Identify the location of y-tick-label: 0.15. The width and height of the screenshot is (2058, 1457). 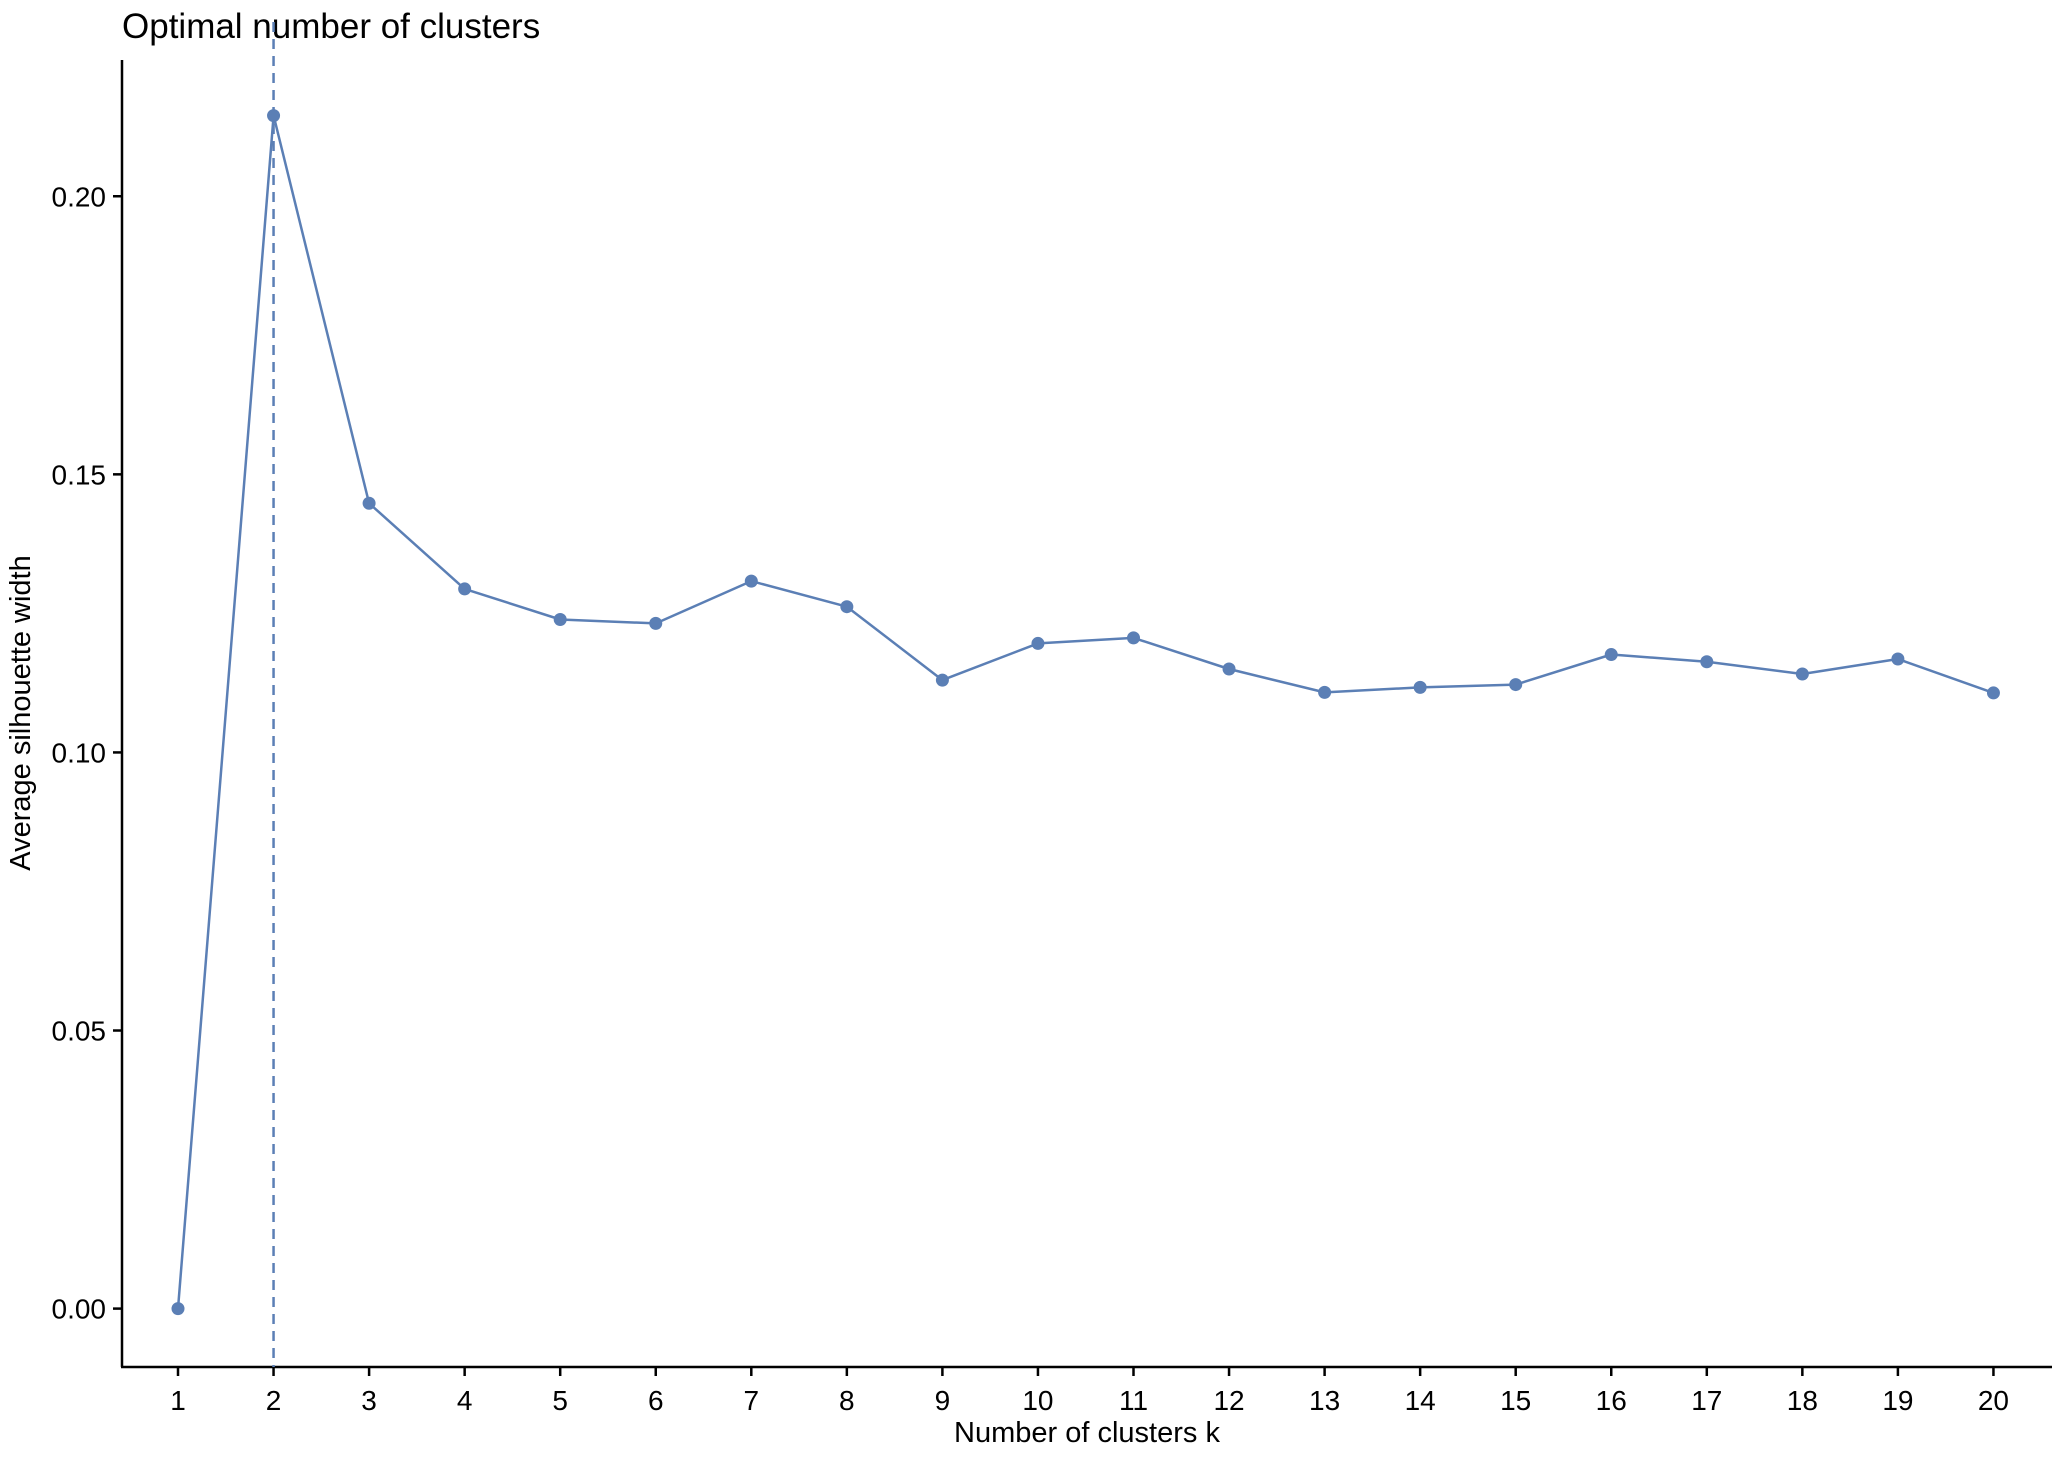
(79, 474).